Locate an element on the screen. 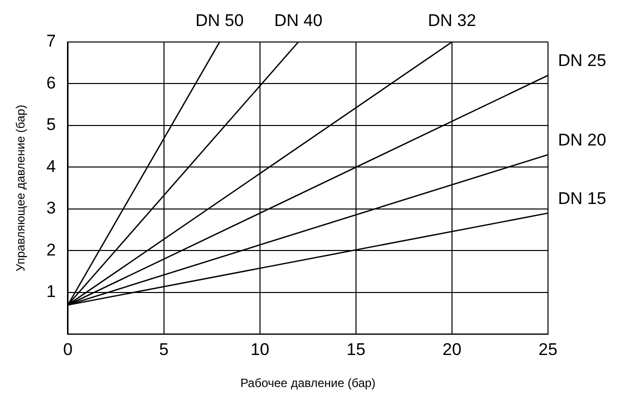  series-label: DN 25 is located at coordinates (582, 60).